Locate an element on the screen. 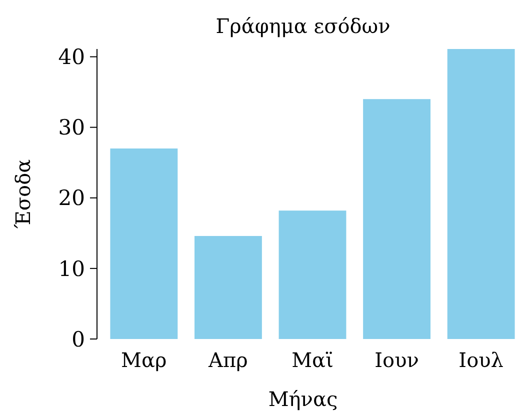 The image size is (519, 414). x-tick-label: Ιουλ is located at coordinates (481, 360).